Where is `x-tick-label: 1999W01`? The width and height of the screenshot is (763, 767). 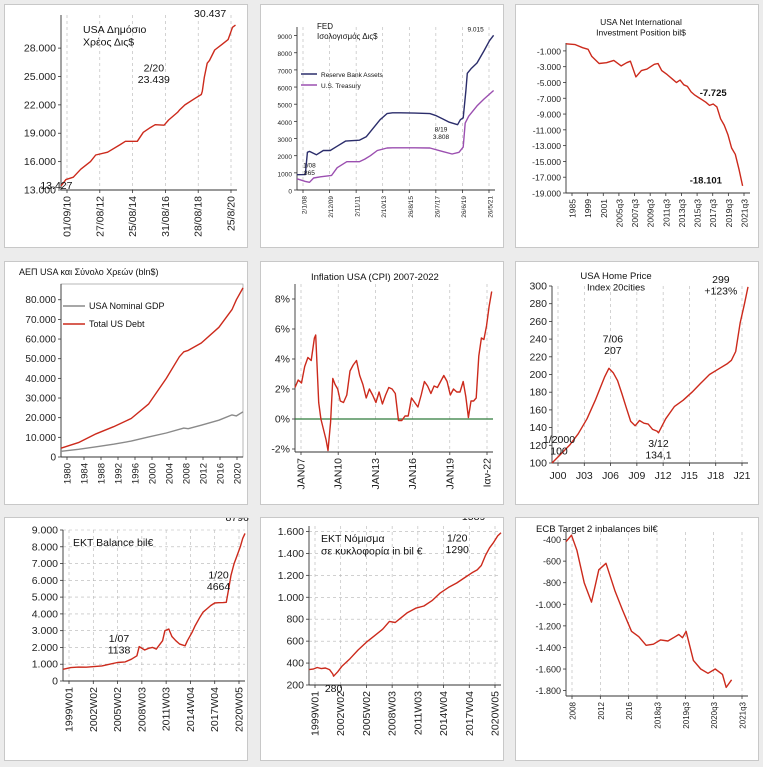 x-tick-label: 1999W01 is located at coordinates (70, 709).